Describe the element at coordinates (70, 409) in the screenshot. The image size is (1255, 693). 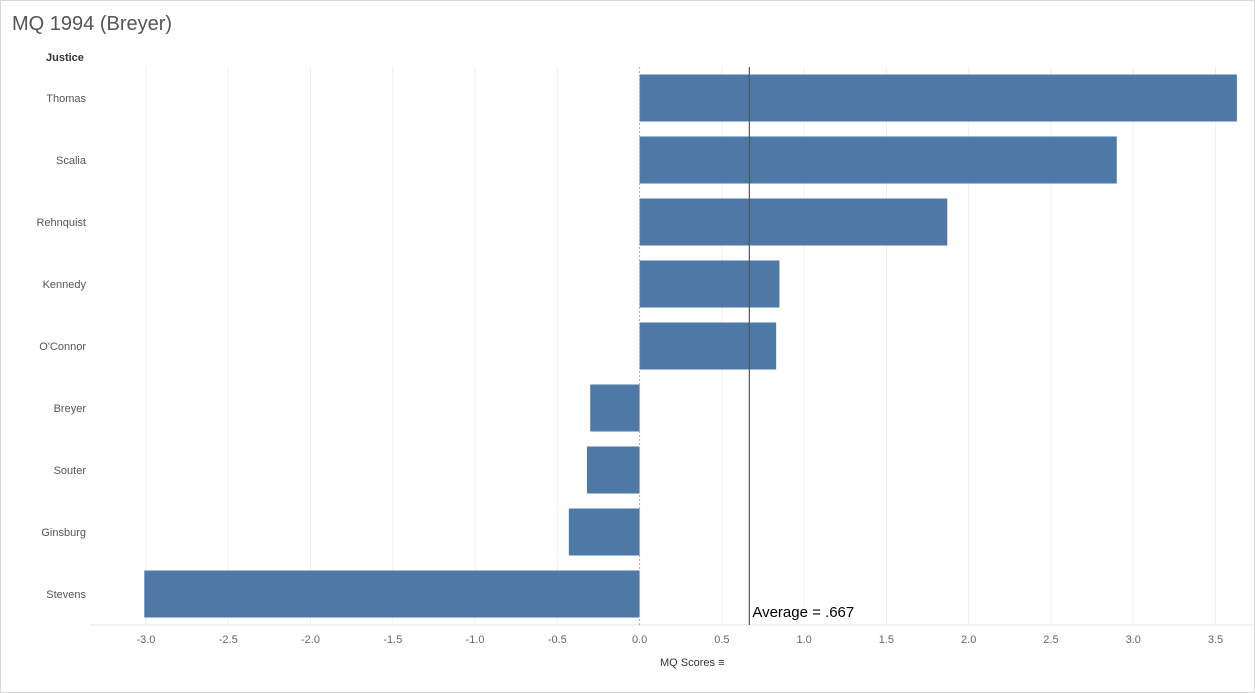
I see `y-tick-label: Breyer` at that location.